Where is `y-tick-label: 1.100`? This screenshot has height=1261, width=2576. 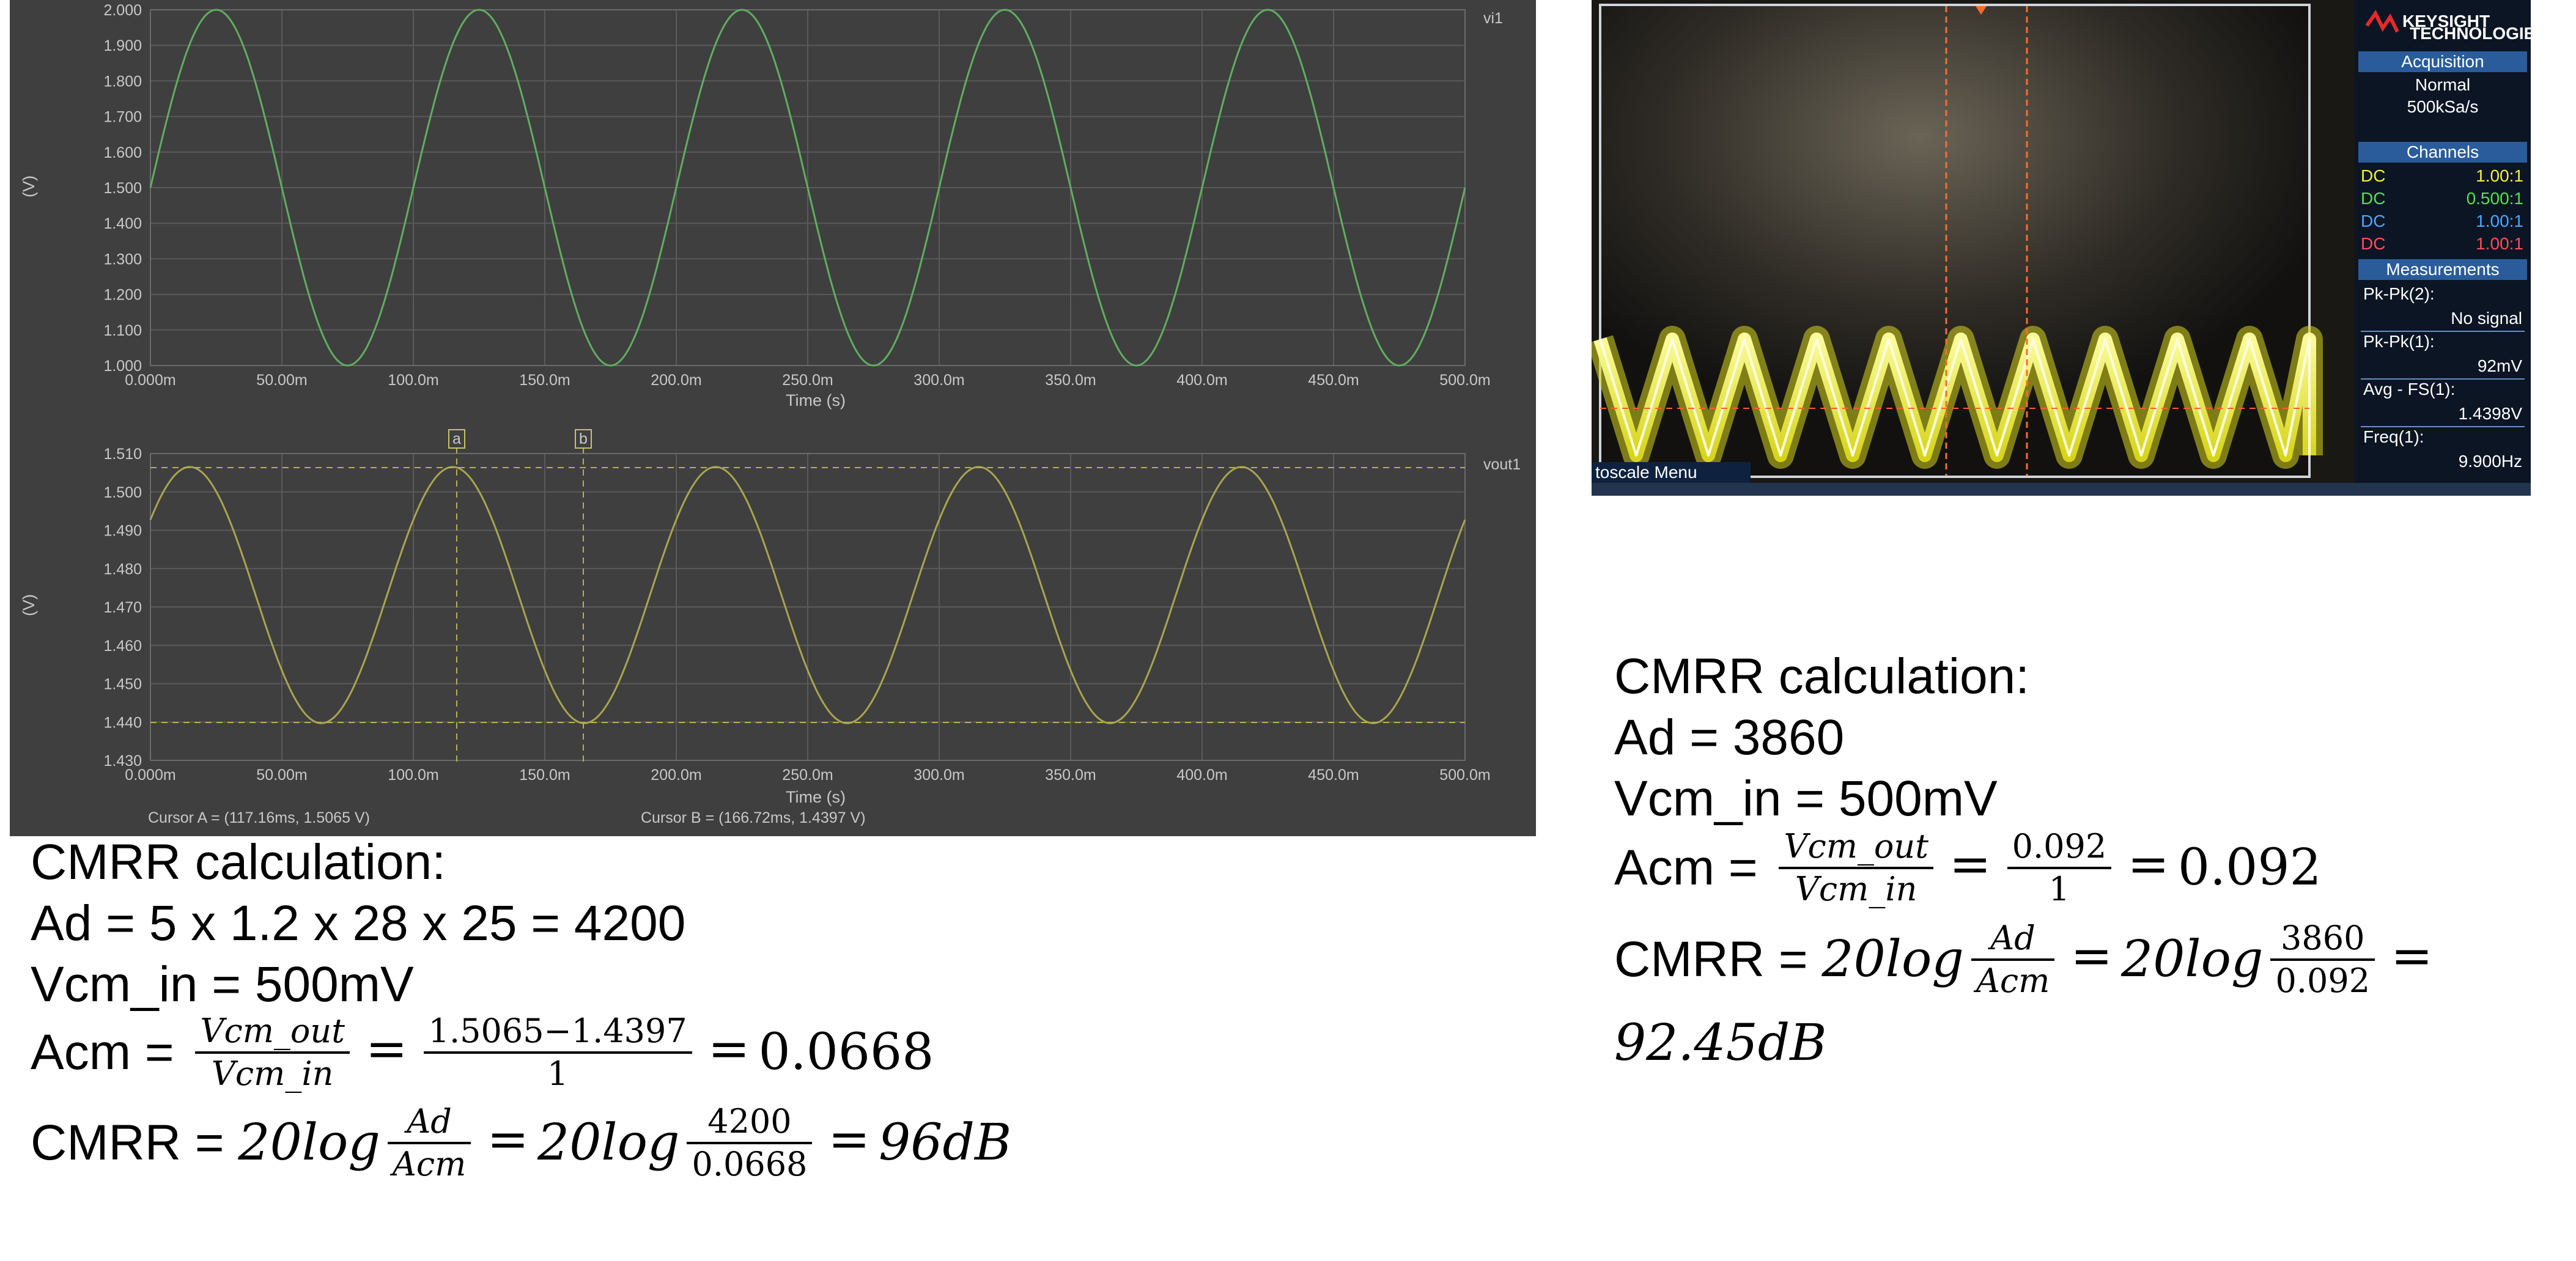 y-tick-label: 1.100 is located at coordinates (122, 330).